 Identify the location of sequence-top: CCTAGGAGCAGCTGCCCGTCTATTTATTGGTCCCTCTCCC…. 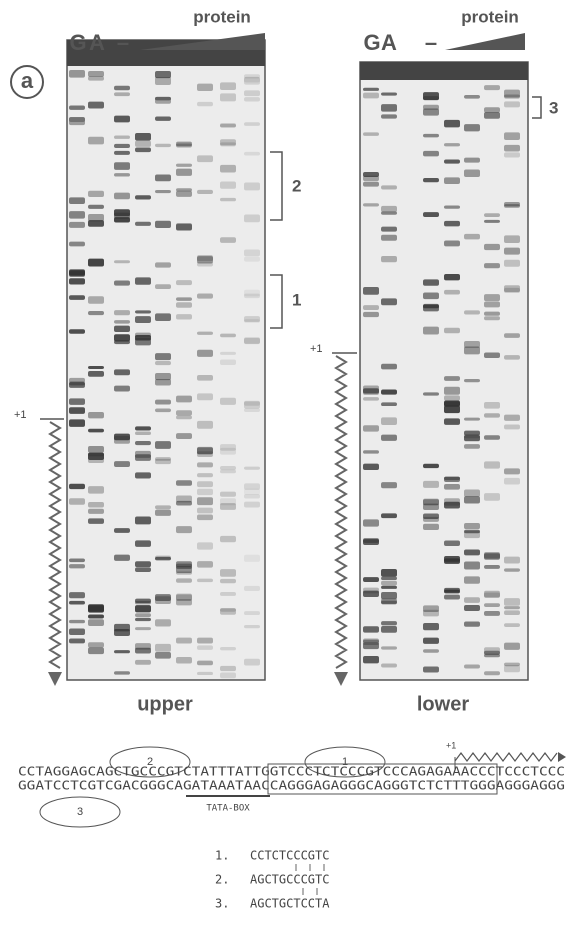
(291, 772).